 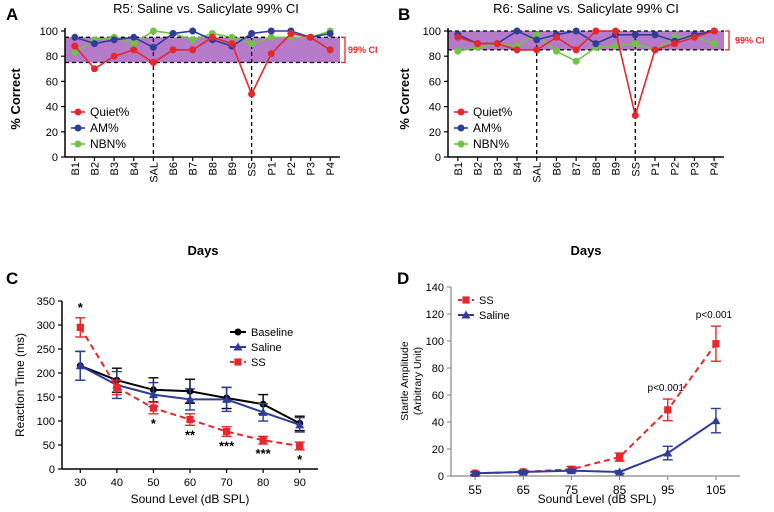 What do you see at coordinates (272, 333) in the screenshot?
I see `legend-label: Baseline` at bounding box center [272, 333].